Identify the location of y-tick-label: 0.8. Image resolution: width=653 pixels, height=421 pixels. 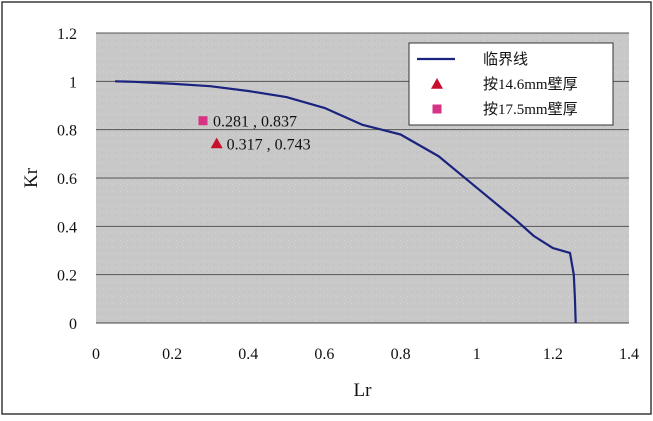
(67, 131).